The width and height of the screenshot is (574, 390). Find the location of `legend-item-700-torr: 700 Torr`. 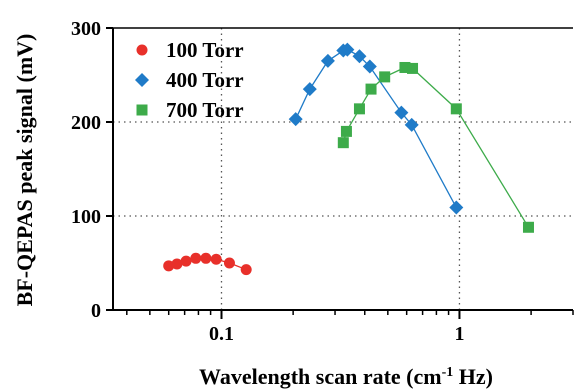

legend-item-700-torr: 700 Torr is located at coordinates (190, 110).